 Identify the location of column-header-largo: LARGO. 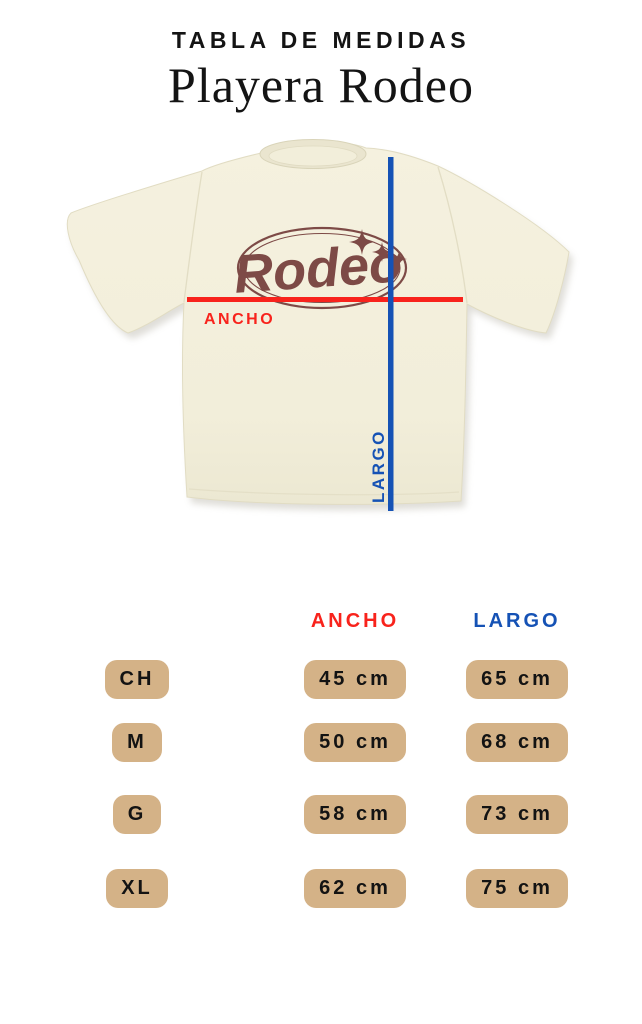
(517, 620).